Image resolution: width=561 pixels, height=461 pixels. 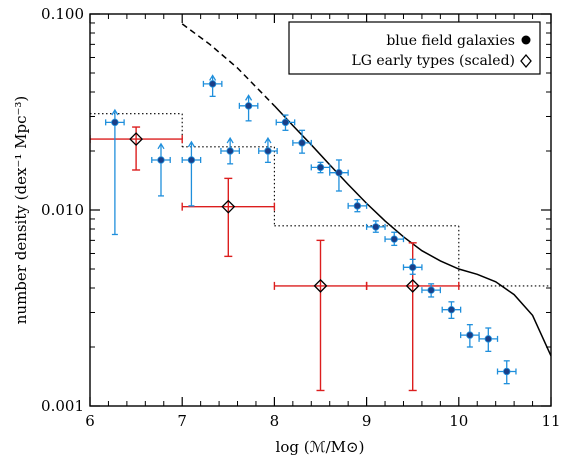 What do you see at coordinates (526, 61) in the screenshot?
I see `legend-marker-open-diamond` at bounding box center [526, 61].